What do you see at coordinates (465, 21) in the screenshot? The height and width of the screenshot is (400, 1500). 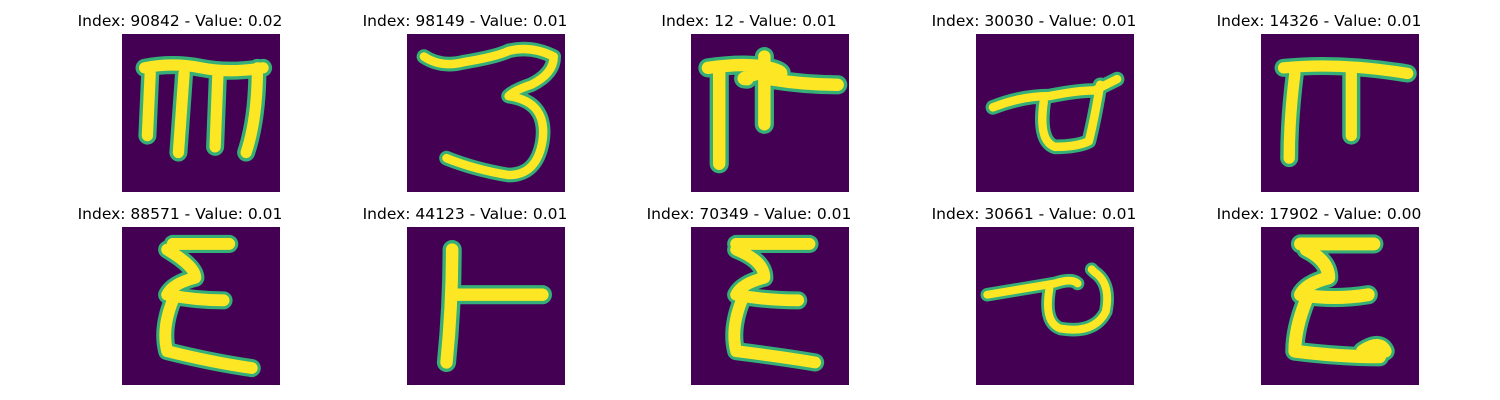 I see `panel-title: Index: 98149 - Value: 0.01` at bounding box center [465, 21].